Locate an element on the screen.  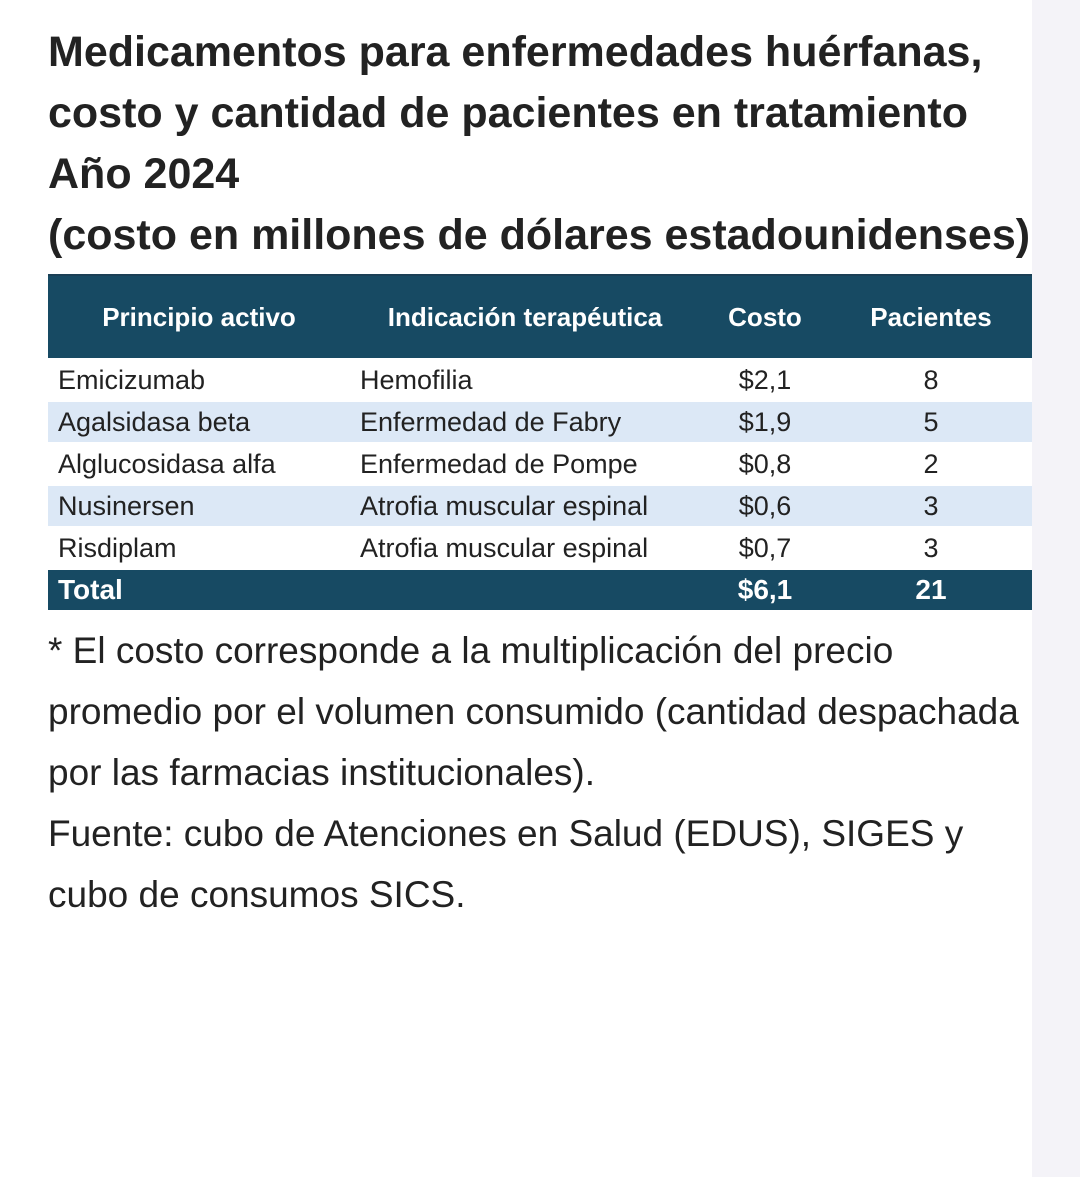
table-cell: Agalsidasa beta is located at coordinates (199, 421).